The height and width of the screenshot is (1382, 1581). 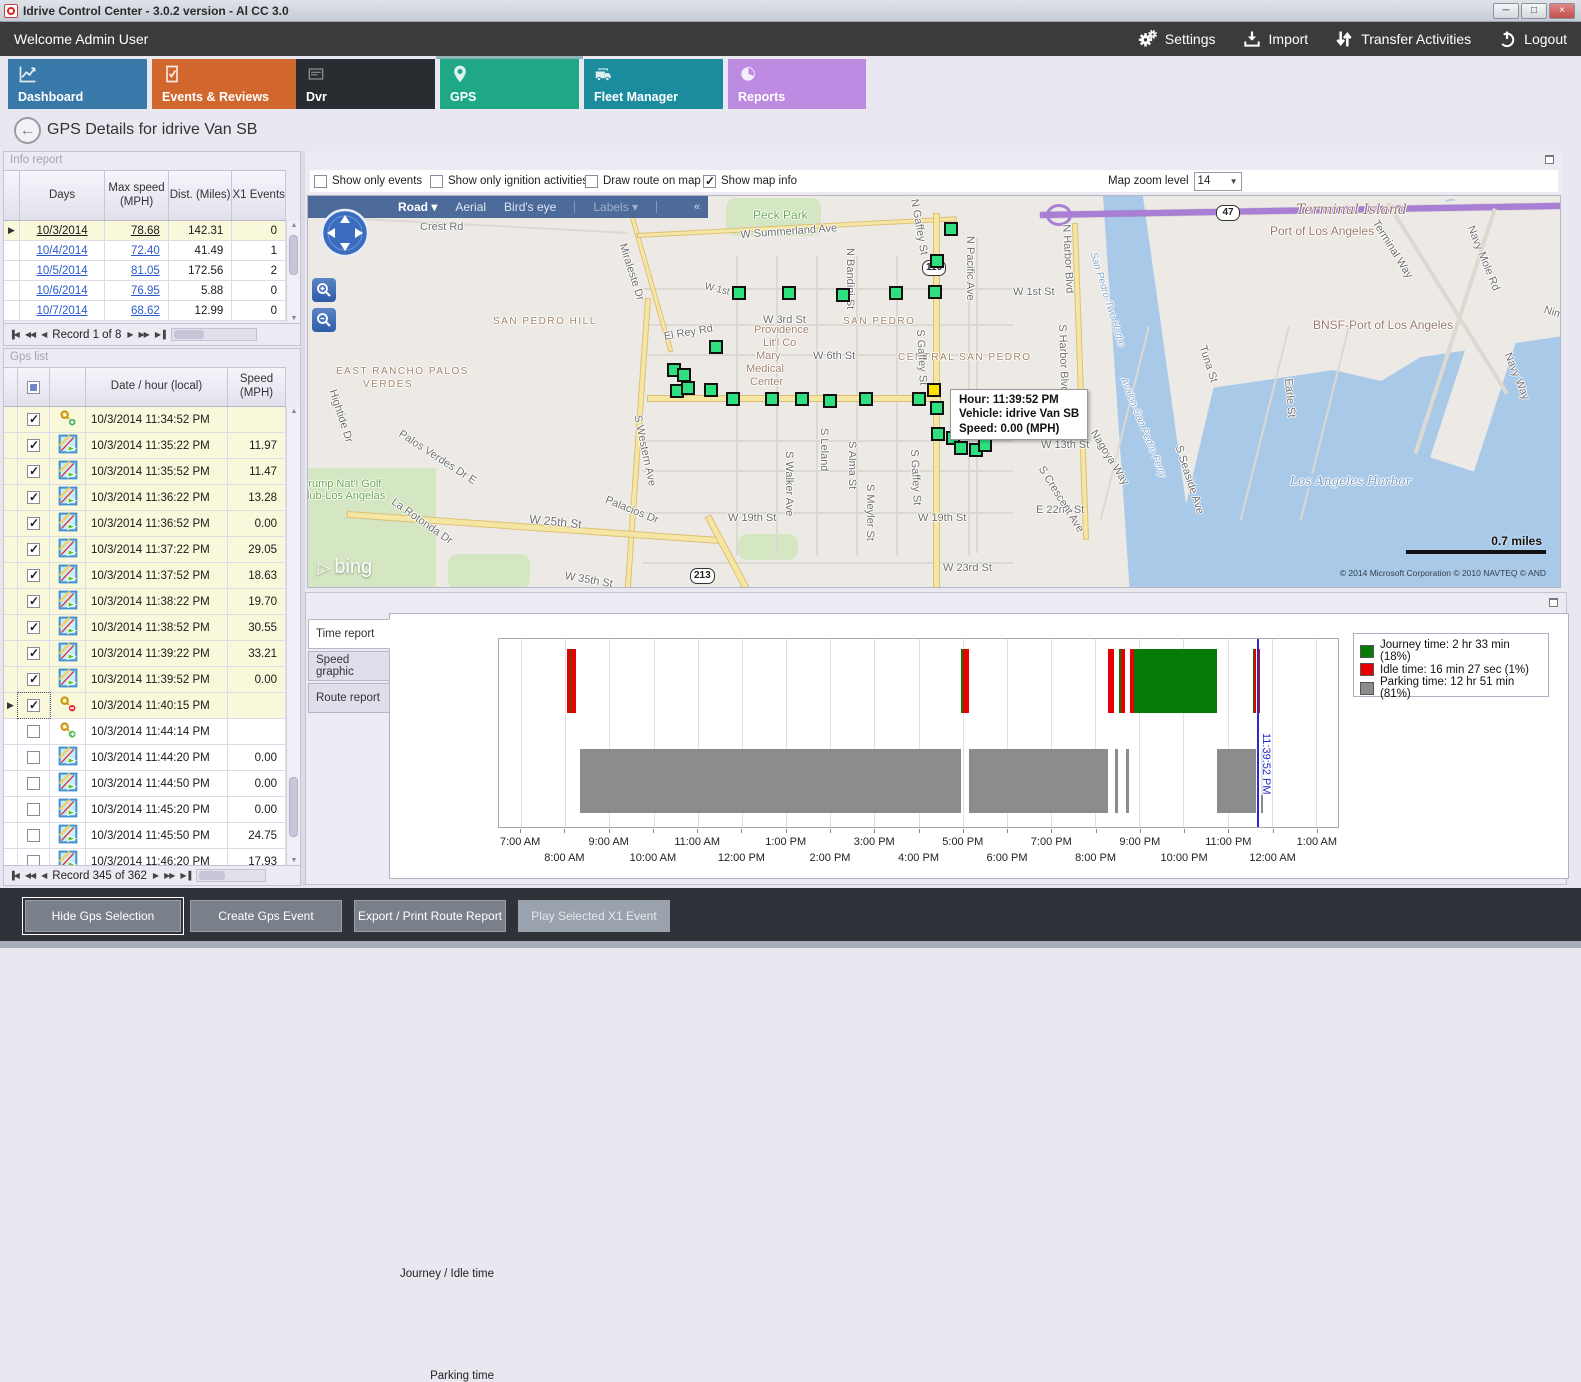 I want to click on option-show-only-ignition-activities: Show only ignition activities, so click(x=509, y=181).